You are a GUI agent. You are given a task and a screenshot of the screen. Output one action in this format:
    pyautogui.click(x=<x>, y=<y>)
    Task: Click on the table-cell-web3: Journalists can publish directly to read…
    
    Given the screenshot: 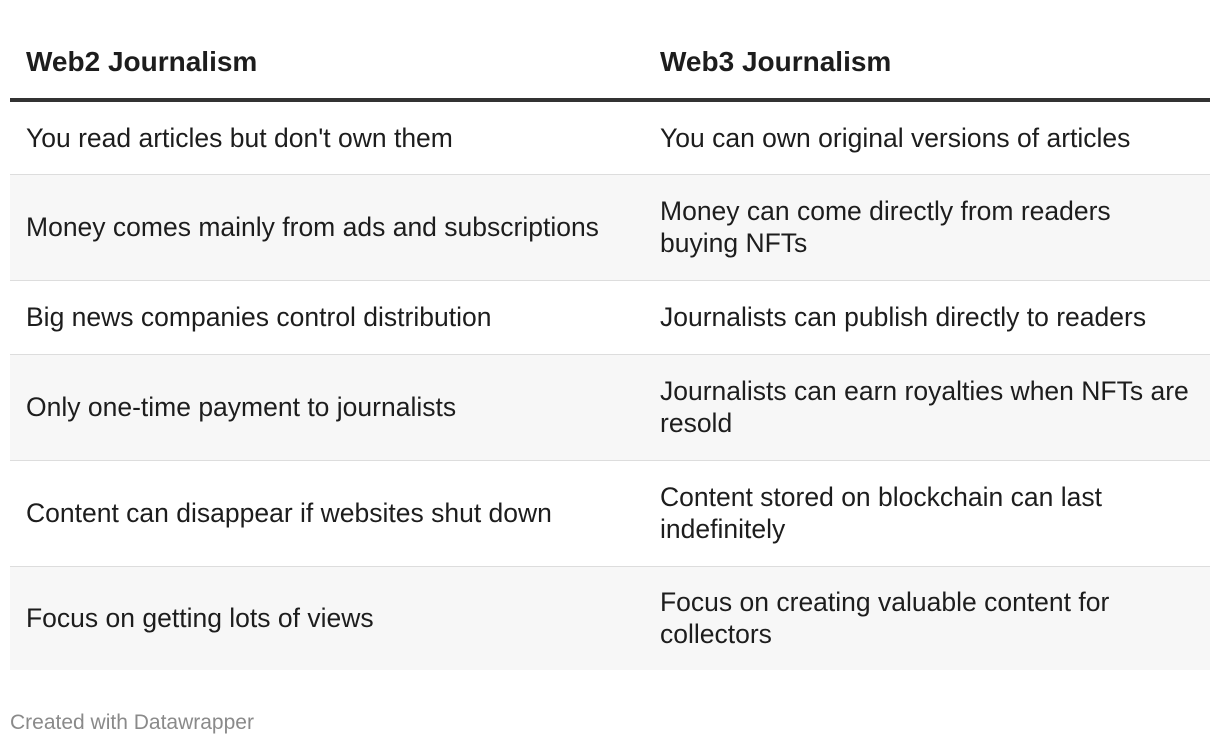 What is the action you would take?
    pyautogui.click(x=927, y=317)
    